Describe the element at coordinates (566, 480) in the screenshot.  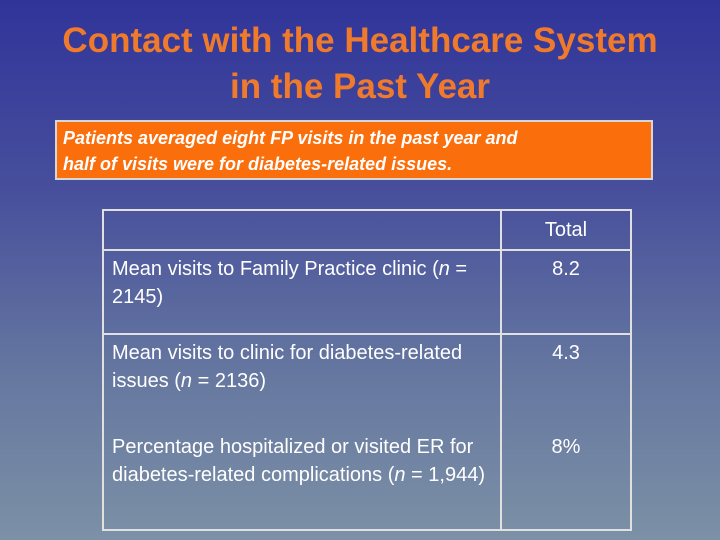
I see `row-value: 8%` at that location.